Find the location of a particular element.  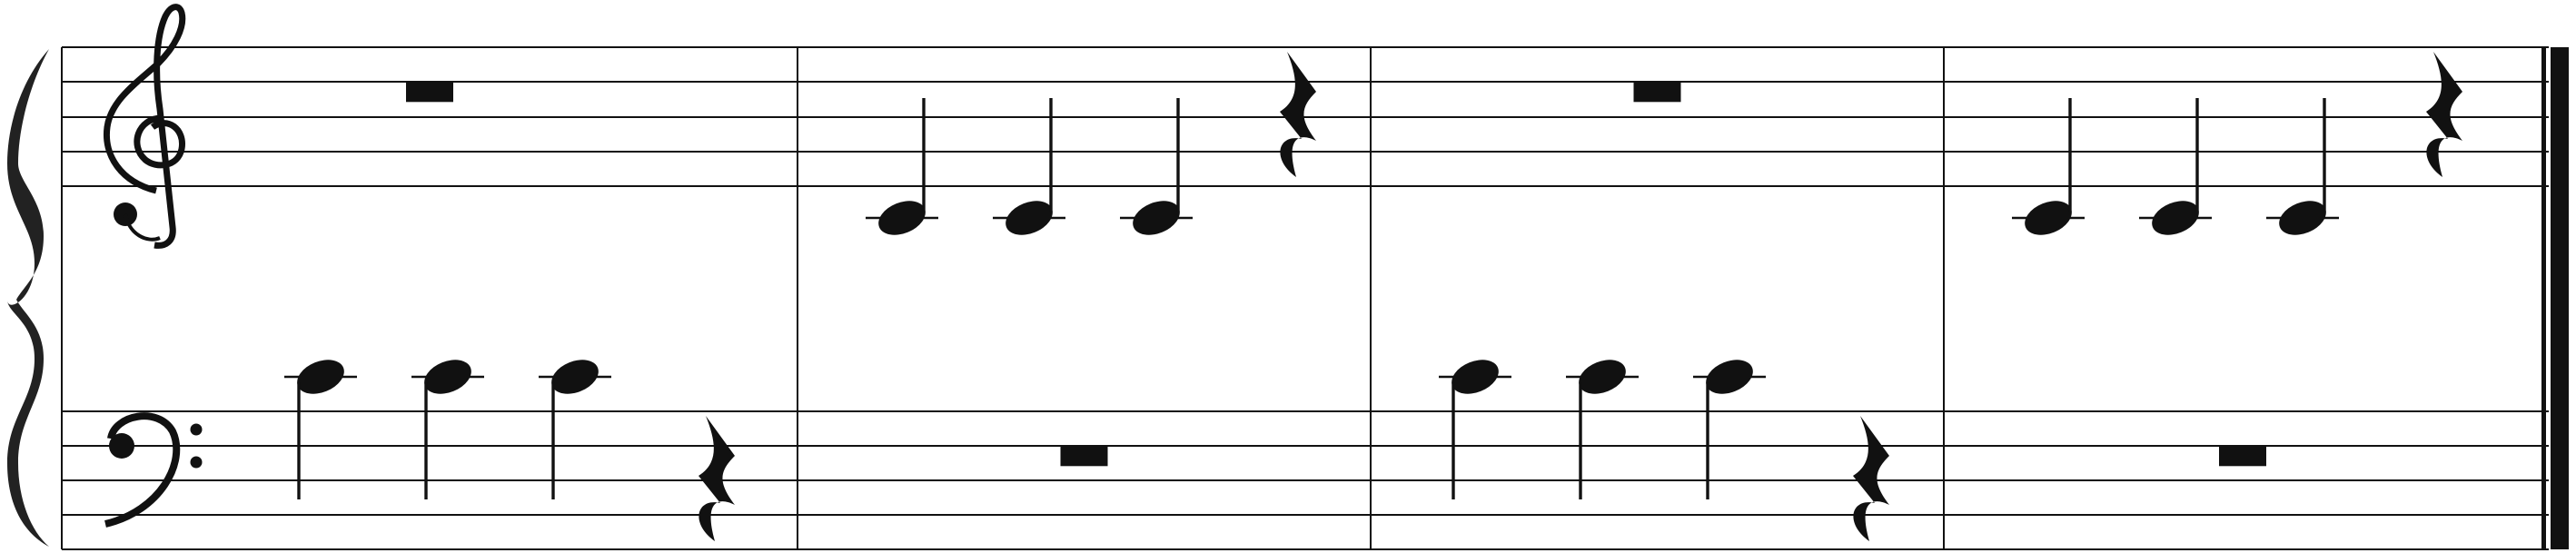

grand-staff-brace-icon is located at coordinates (28, 298).